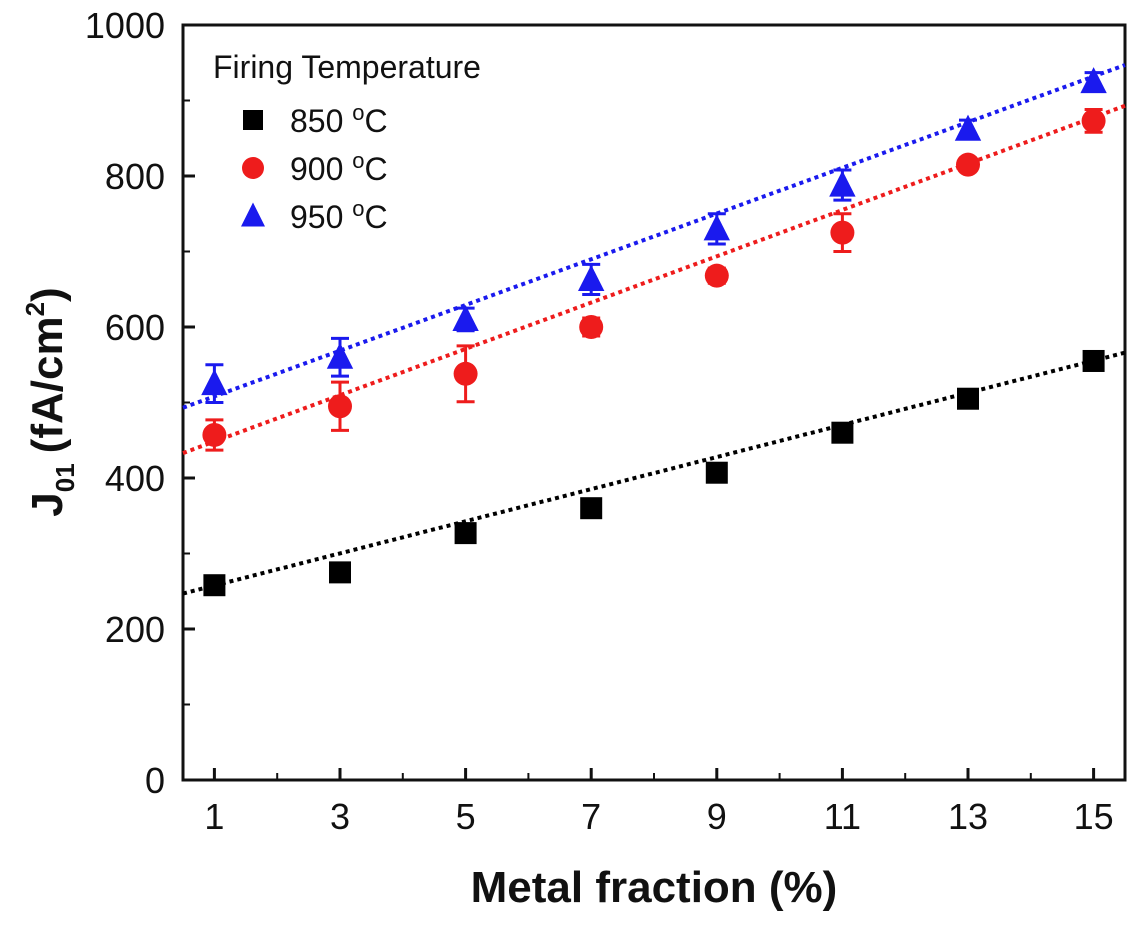 The width and height of the screenshot is (1144, 925). What do you see at coordinates (347, 67) in the screenshot?
I see `legend-title: Firing Temperature` at bounding box center [347, 67].